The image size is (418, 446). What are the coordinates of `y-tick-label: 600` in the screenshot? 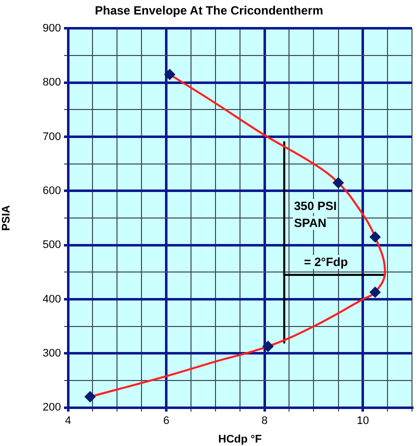 It's located at (51, 190).